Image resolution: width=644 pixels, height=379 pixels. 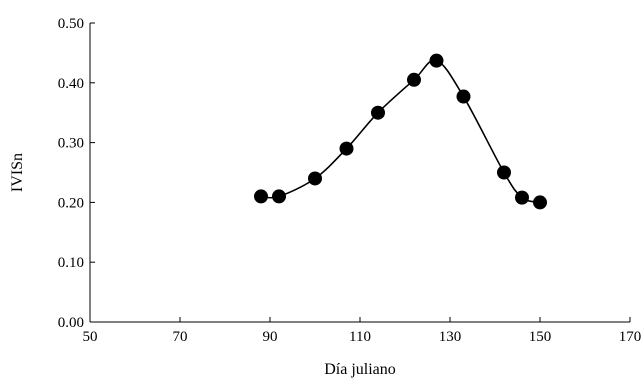 What do you see at coordinates (71, 24) in the screenshot?
I see `y-tick-label: 0.50` at bounding box center [71, 24].